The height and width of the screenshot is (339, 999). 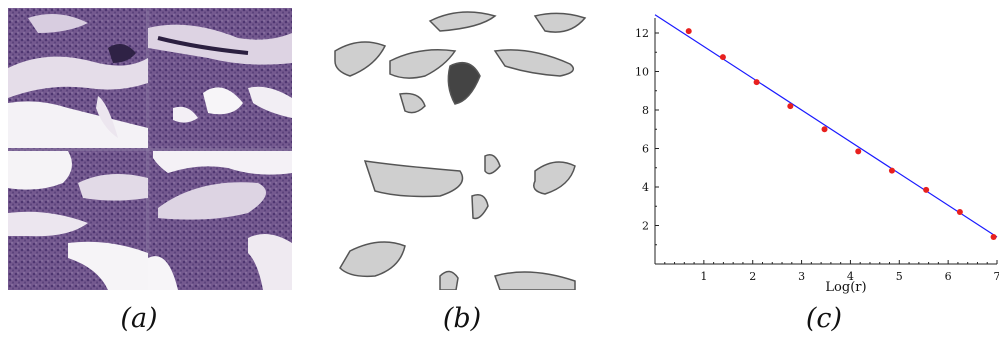 I want to click on caption-b: (b), so click(x=462, y=318).